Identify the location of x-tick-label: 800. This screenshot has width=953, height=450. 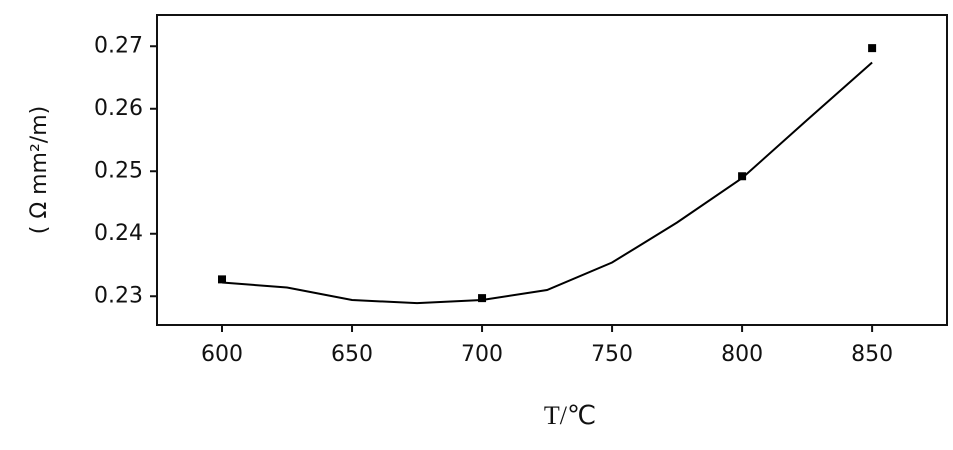
(742, 354).